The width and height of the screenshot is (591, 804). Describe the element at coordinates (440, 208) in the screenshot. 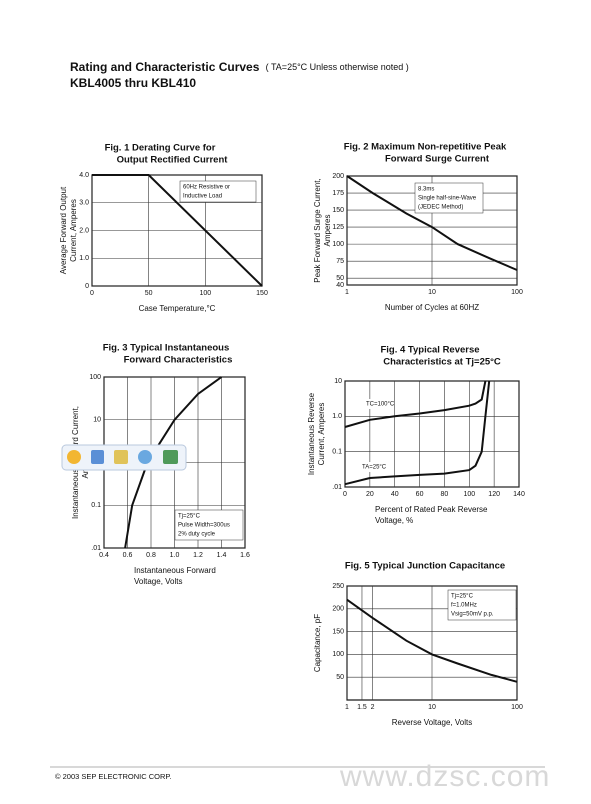

I see `annotation: (JEDEC Method)` at that location.